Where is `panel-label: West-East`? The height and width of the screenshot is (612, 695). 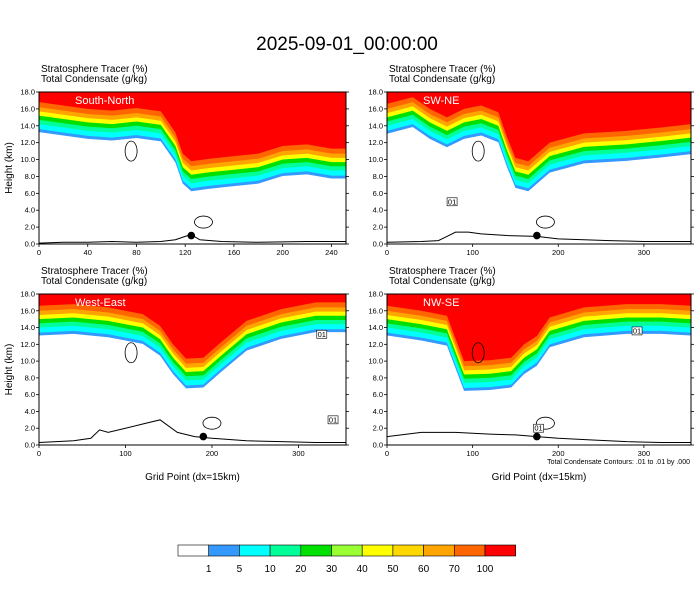 panel-label: West-East is located at coordinates (100, 303).